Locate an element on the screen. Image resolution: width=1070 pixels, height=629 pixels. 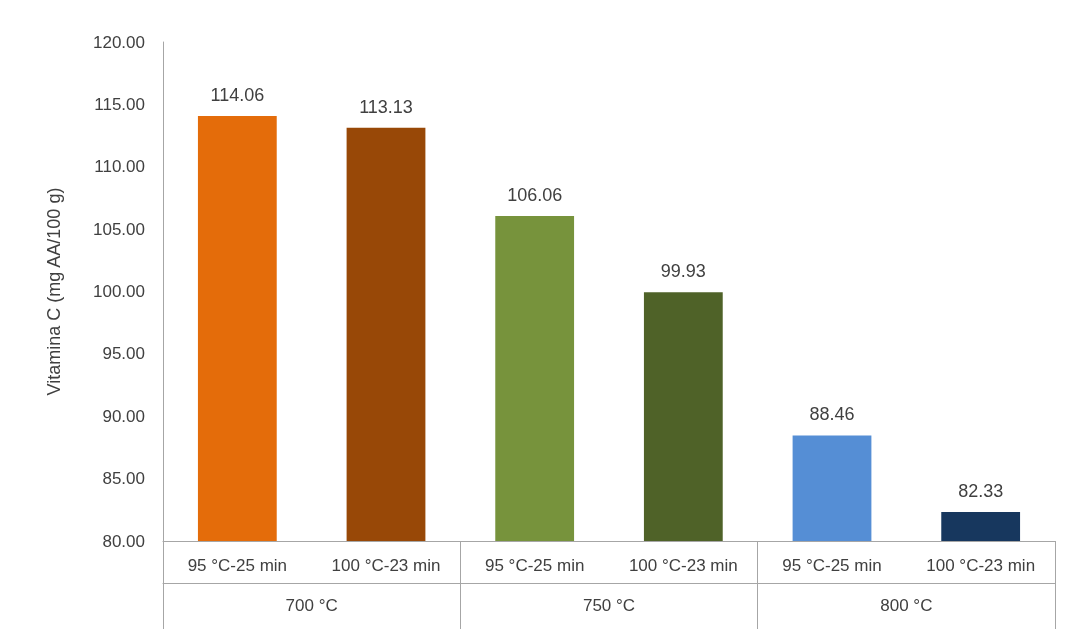
data-label: 99.93 is located at coordinates (683, 271).